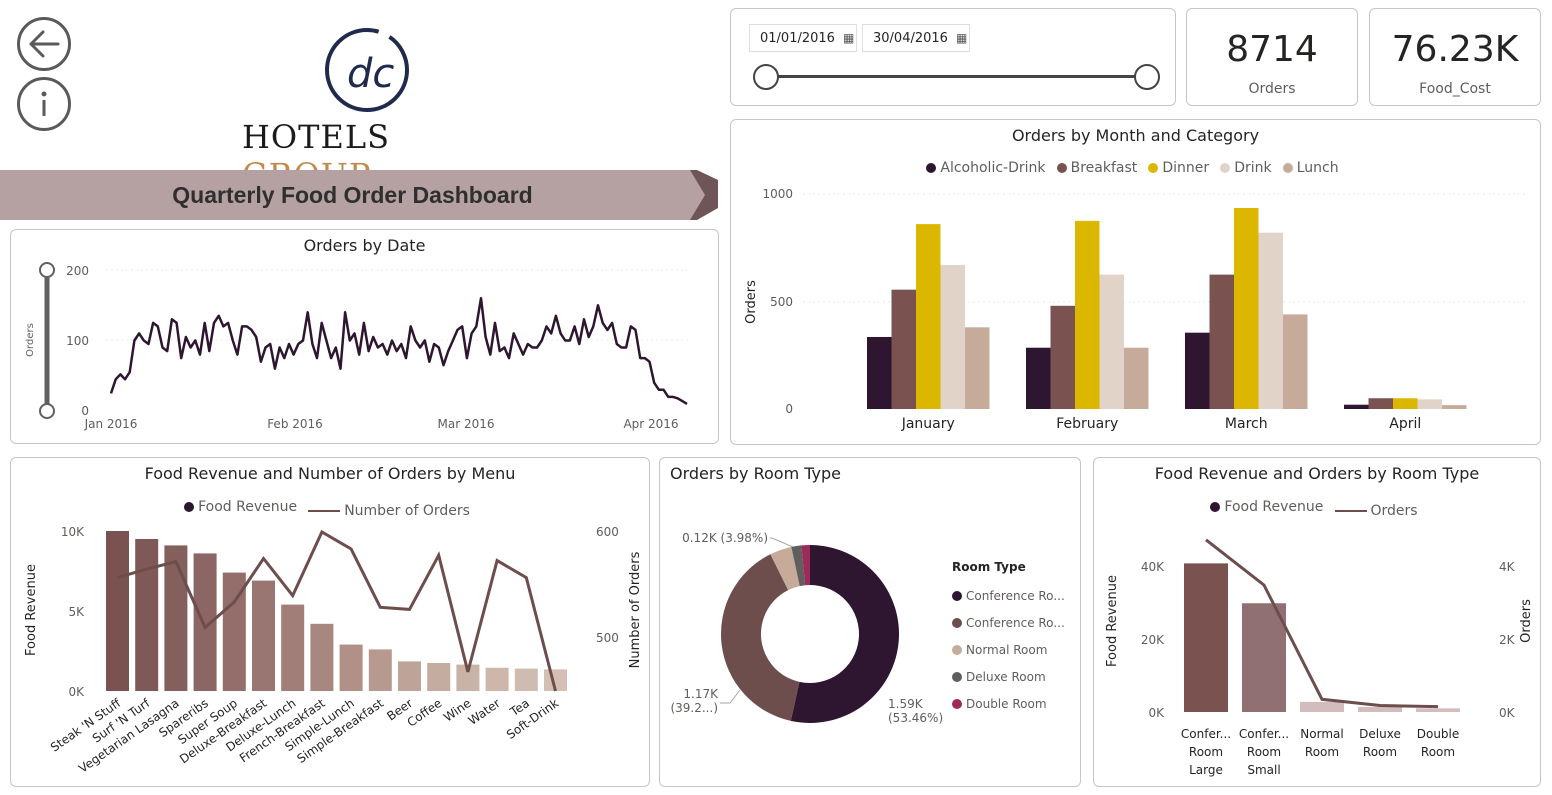  I want to click on bar-dinner-march, so click(1246, 308).